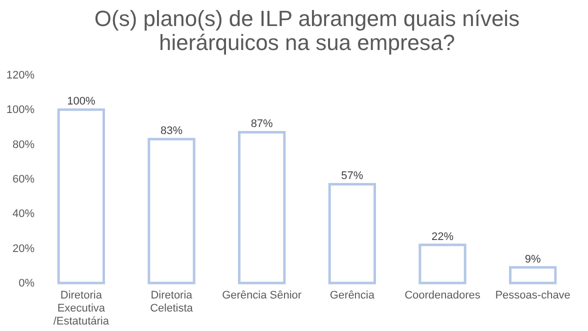  I want to click on x-tick-label: Pessoas-chave, so click(532, 296).